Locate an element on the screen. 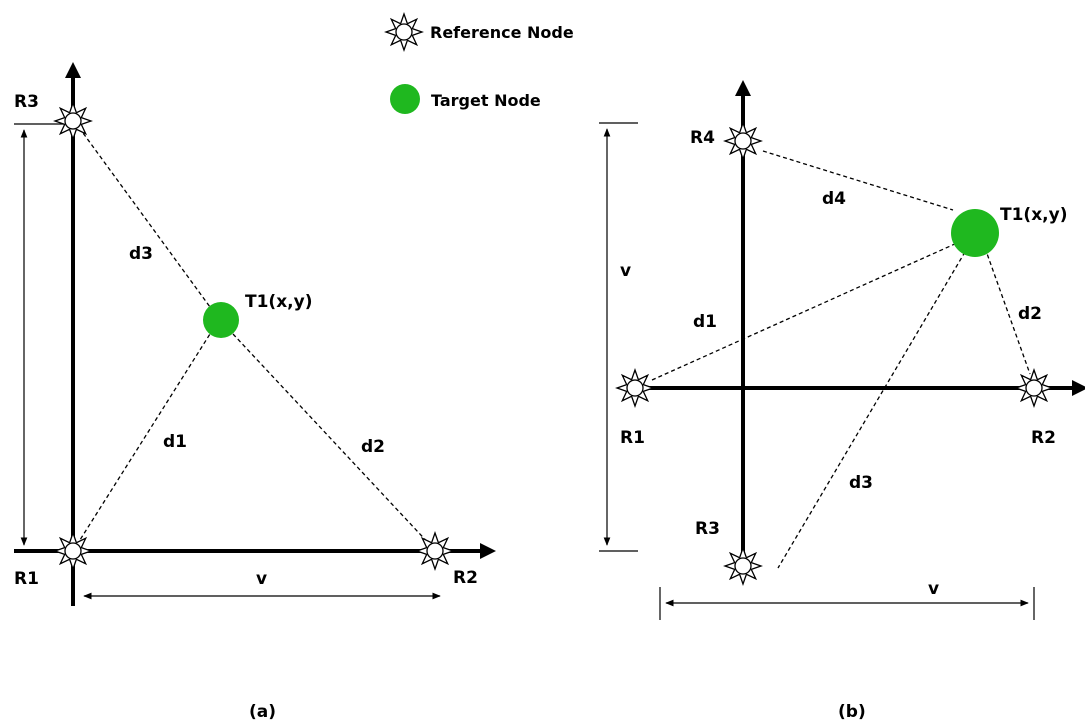 This screenshot has height=725, width=1085. b-horizontal-dimension-label: v is located at coordinates (933, 589).